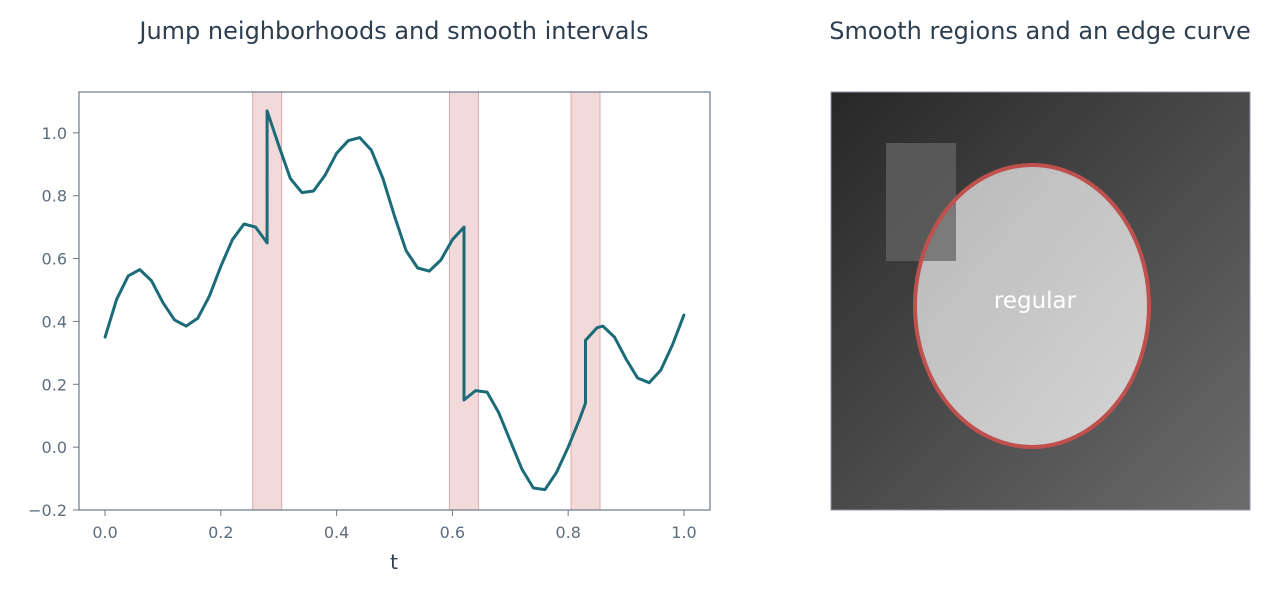 The width and height of the screenshot is (1266, 593). Describe the element at coordinates (47, 510) in the screenshot. I see `y-tick-label: −0.2` at that location.